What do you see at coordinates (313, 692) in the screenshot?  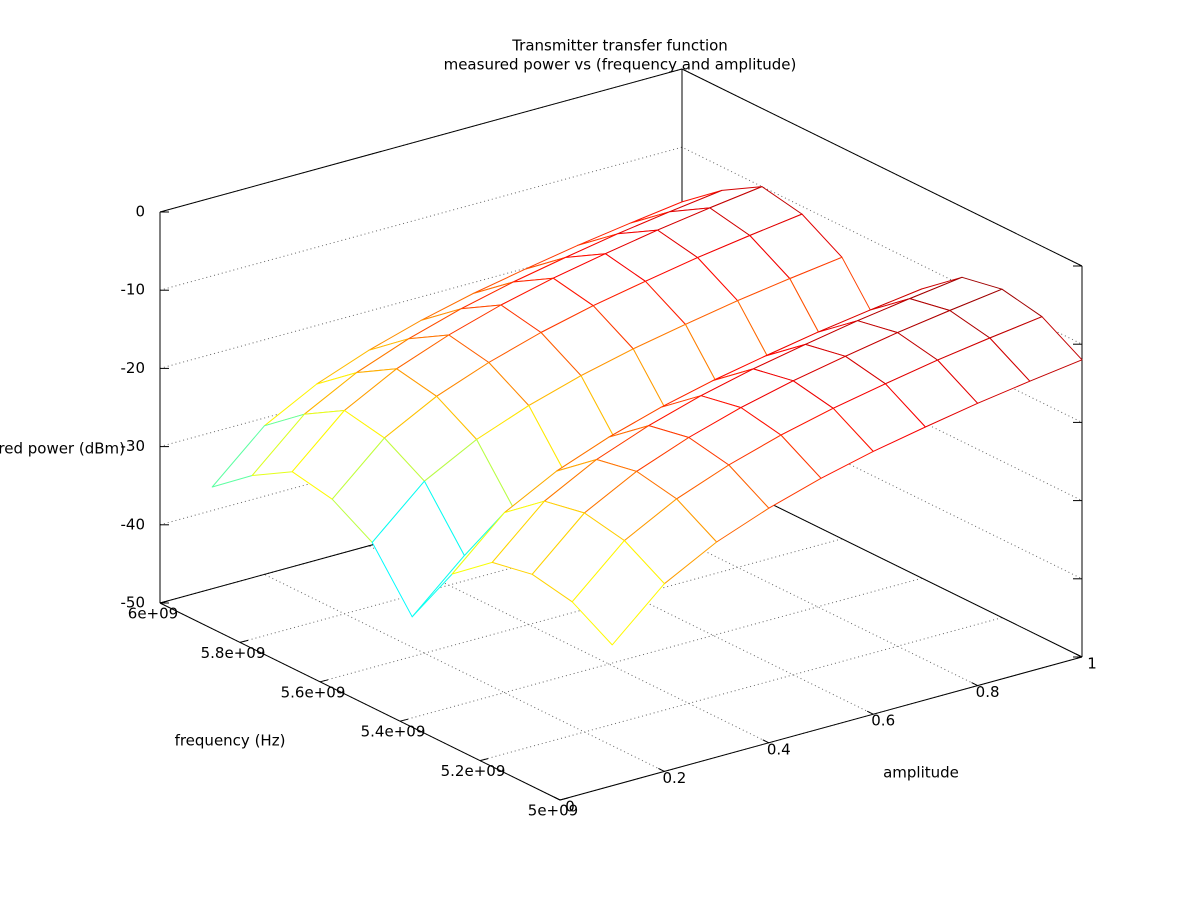 I see `y-tick-label: 5.6e+09` at bounding box center [313, 692].